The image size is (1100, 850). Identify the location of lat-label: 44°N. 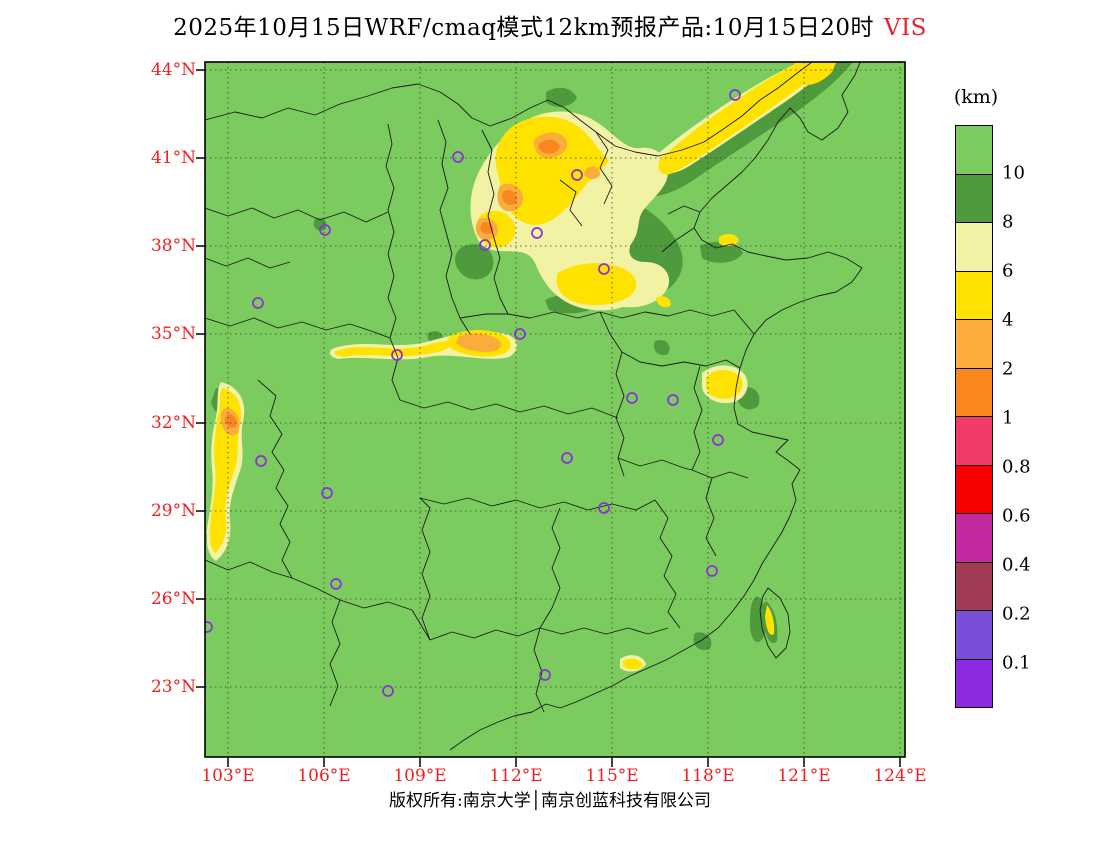
(173, 70).